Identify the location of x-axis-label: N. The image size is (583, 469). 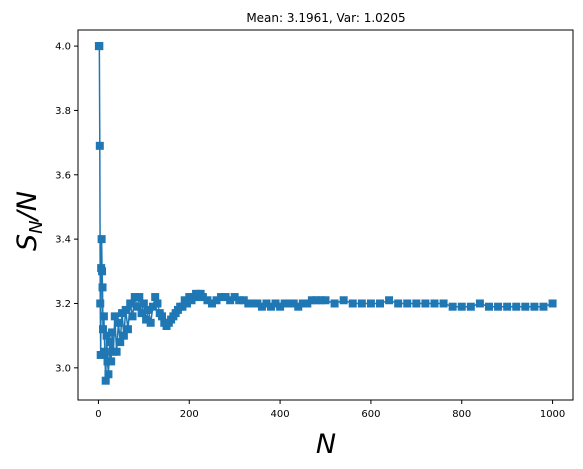
(326, 444).